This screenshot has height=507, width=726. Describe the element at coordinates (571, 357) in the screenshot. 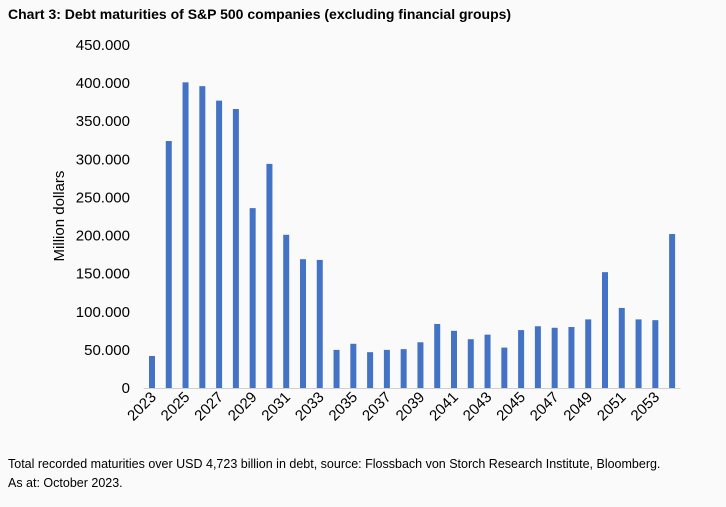

I see `bar-2048` at that location.